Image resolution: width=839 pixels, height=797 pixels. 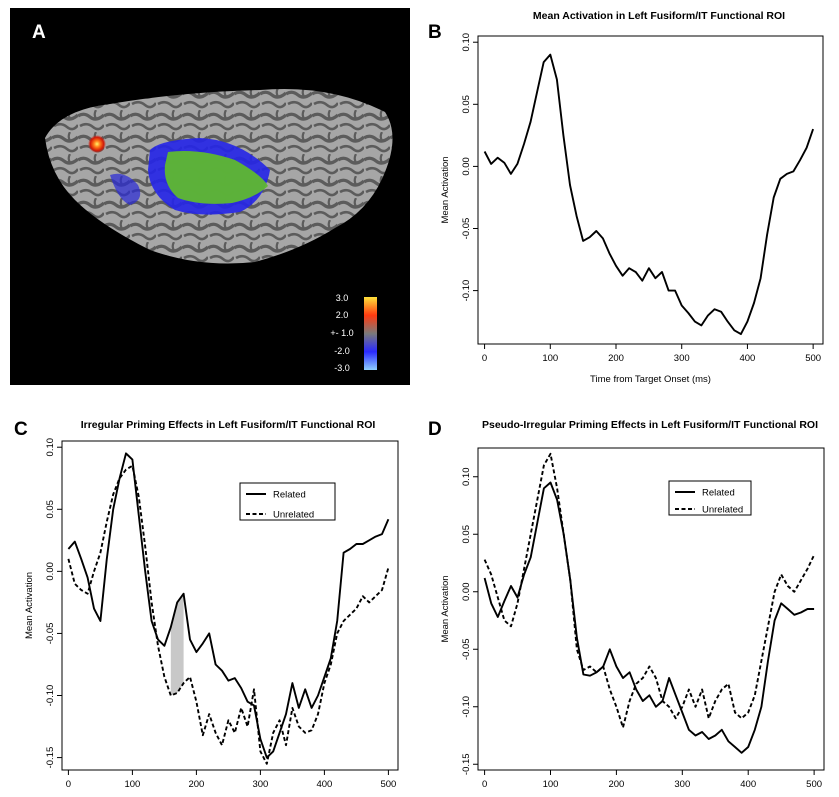 What do you see at coordinates (97, 144) in the screenshot?
I see `red-hotspot` at bounding box center [97, 144].